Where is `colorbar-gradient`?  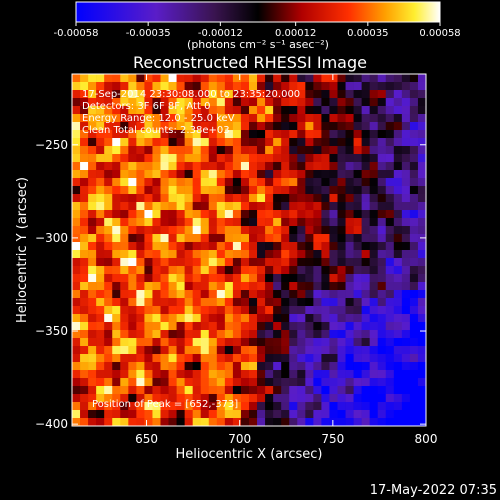 colorbar-gradient is located at coordinates (258, 12).